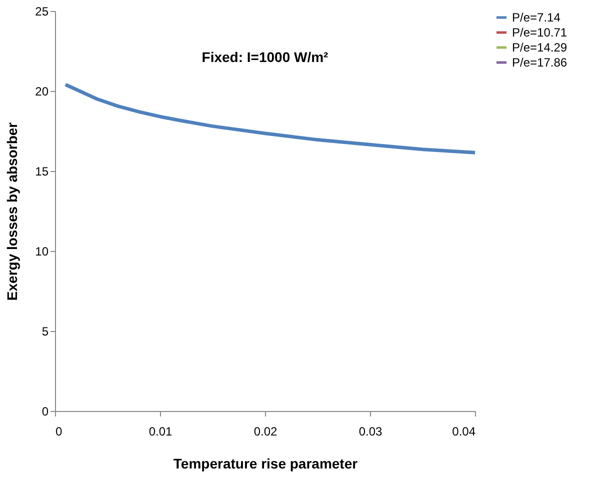 Image resolution: width=600 pixels, height=504 pixels. Describe the element at coordinates (270, 118) in the screenshot. I see `line-series` at that location.